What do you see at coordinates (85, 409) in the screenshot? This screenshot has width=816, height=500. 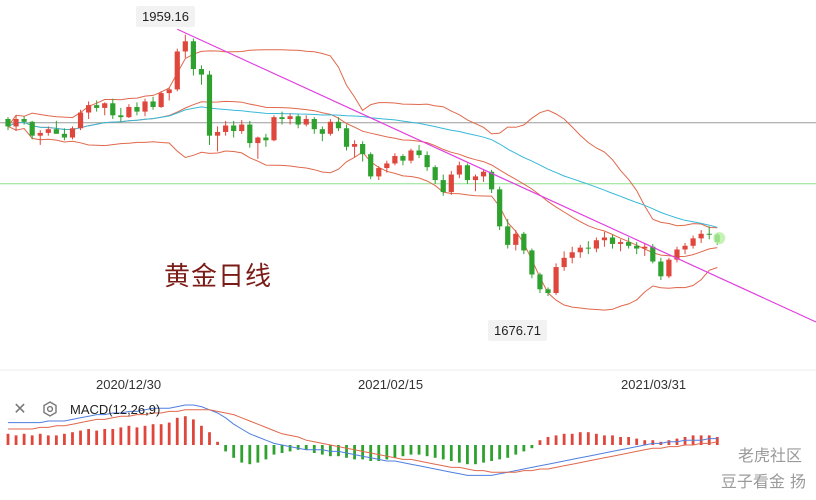 I see `indicator-header: ✕ MACD(12,26,9)` at bounding box center [85, 409].